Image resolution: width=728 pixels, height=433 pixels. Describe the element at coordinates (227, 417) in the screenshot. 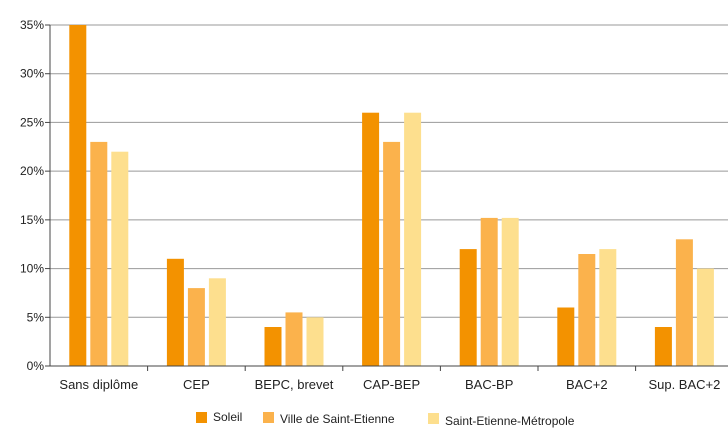

I see `legend-label: Soleil` at that location.